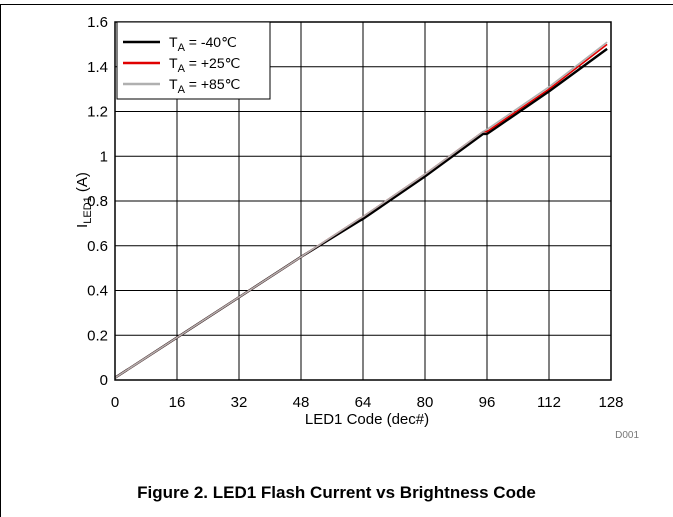  I want to click on legend: TA = -40℃TA = +25℃TA = +85℃, so click(193, 60).